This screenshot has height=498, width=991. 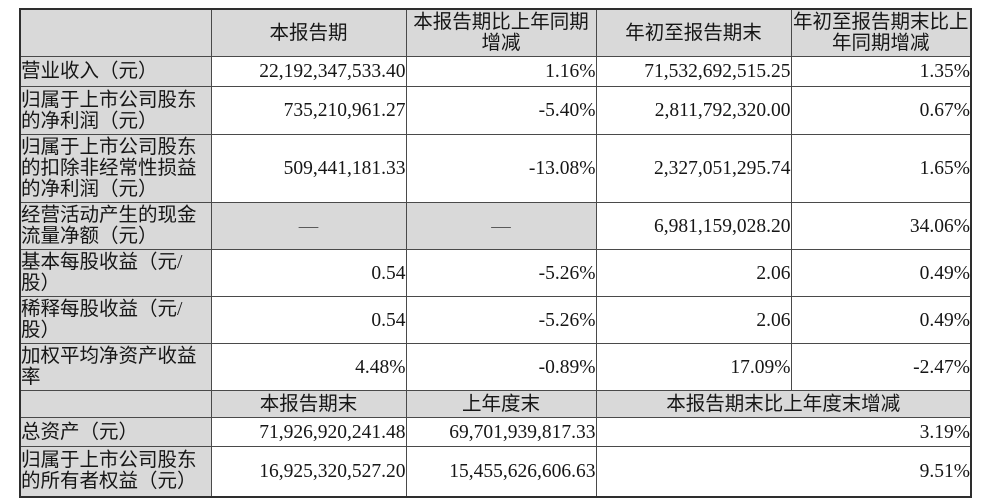 What do you see at coordinates (115, 432) in the screenshot?
I see `metric-label: 总资产（元）` at bounding box center [115, 432].